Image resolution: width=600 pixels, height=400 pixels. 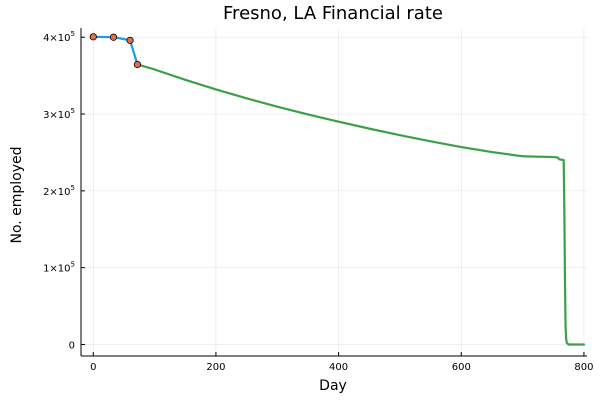 What do you see at coordinates (59, 114) in the screenshot?
I see `y-tick-label-3: 3×10⁵` at bounding box center [59, 114].